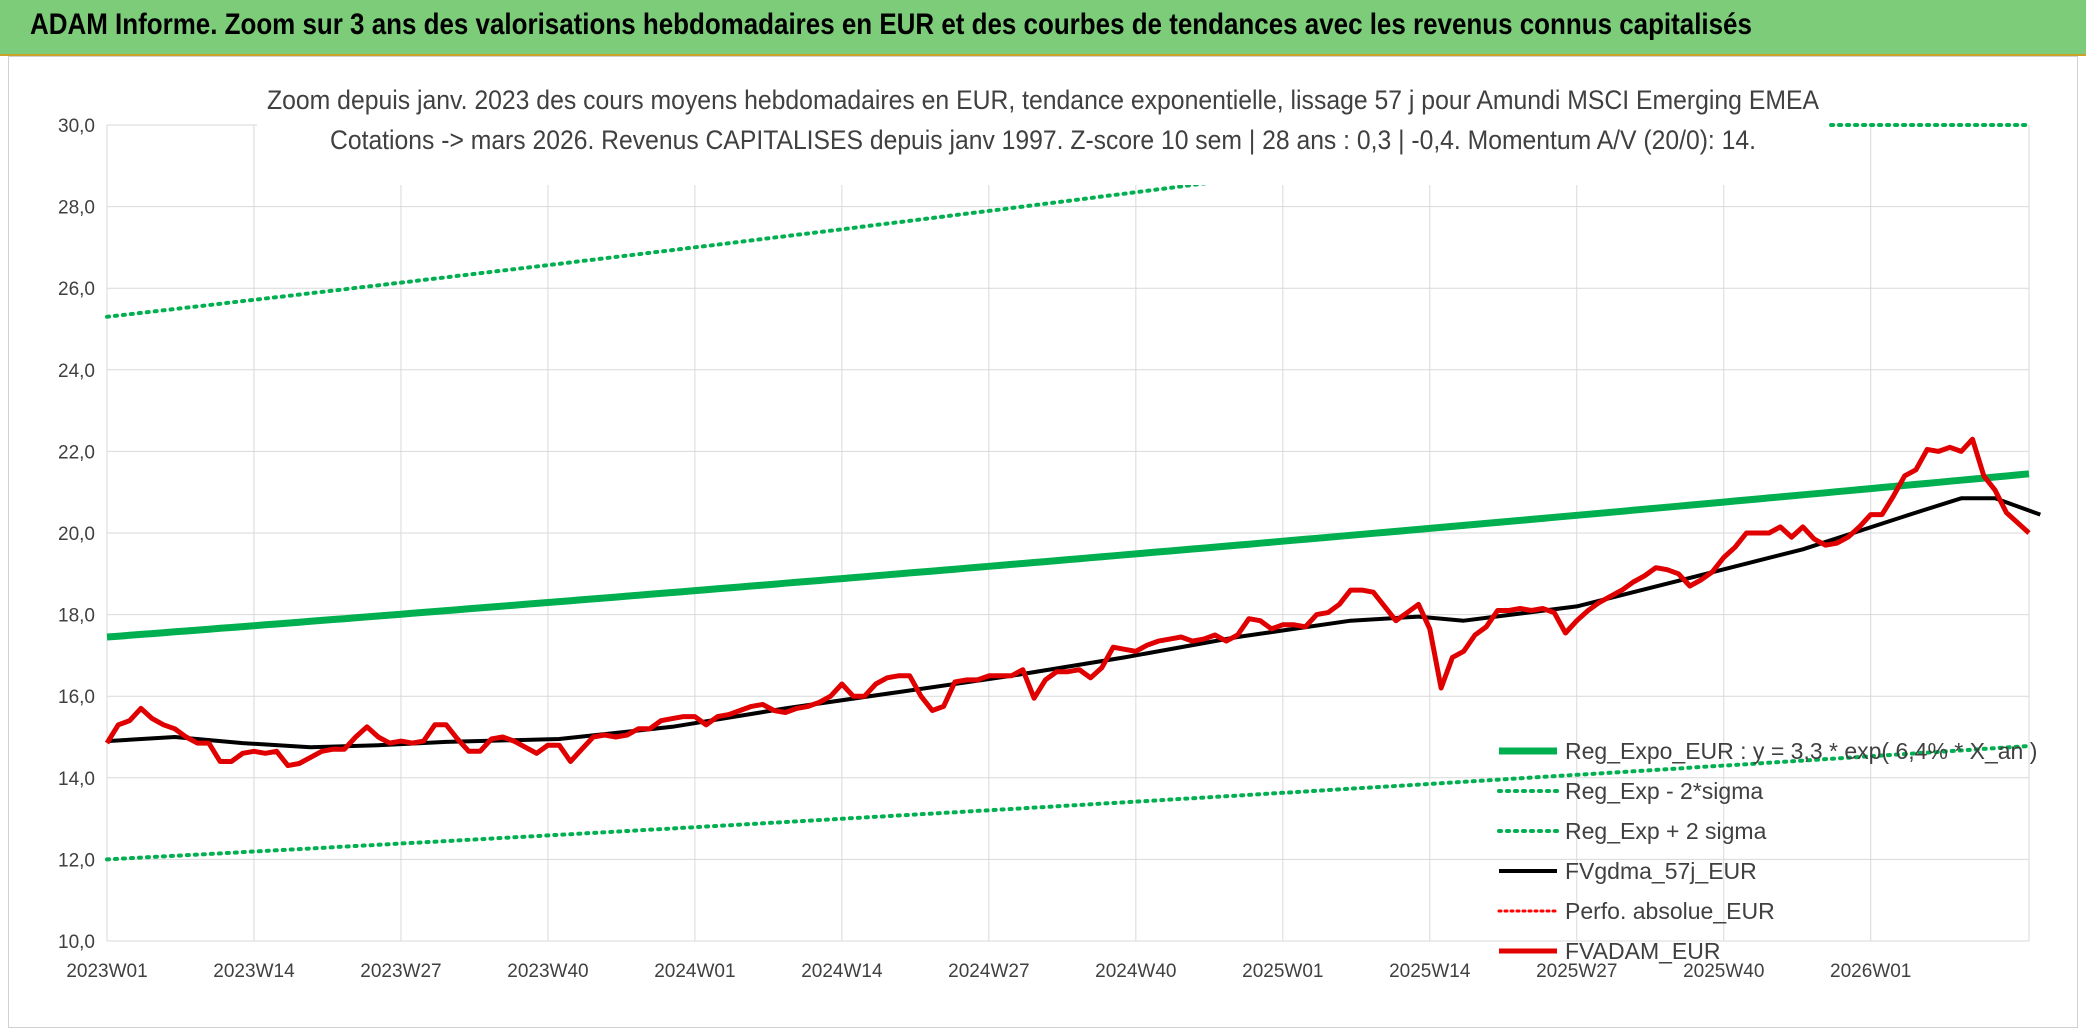  What do you see at coordinates (1282, 971) in the screenshot?
I see `x-tick-label: 2025W01` at bounding box center [1282, 971].